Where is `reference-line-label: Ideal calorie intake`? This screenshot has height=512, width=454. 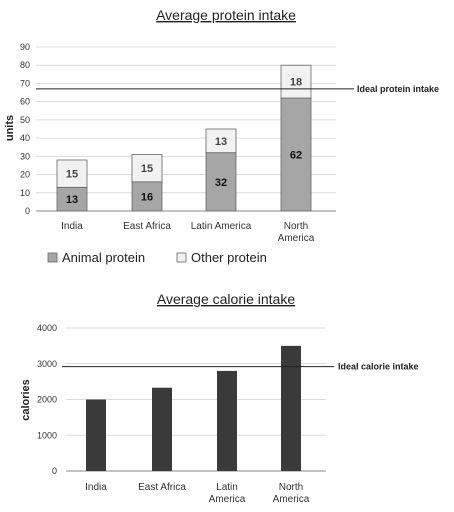
reference-line-label: Ideal calorie intake is located at coordinates (378, 367).